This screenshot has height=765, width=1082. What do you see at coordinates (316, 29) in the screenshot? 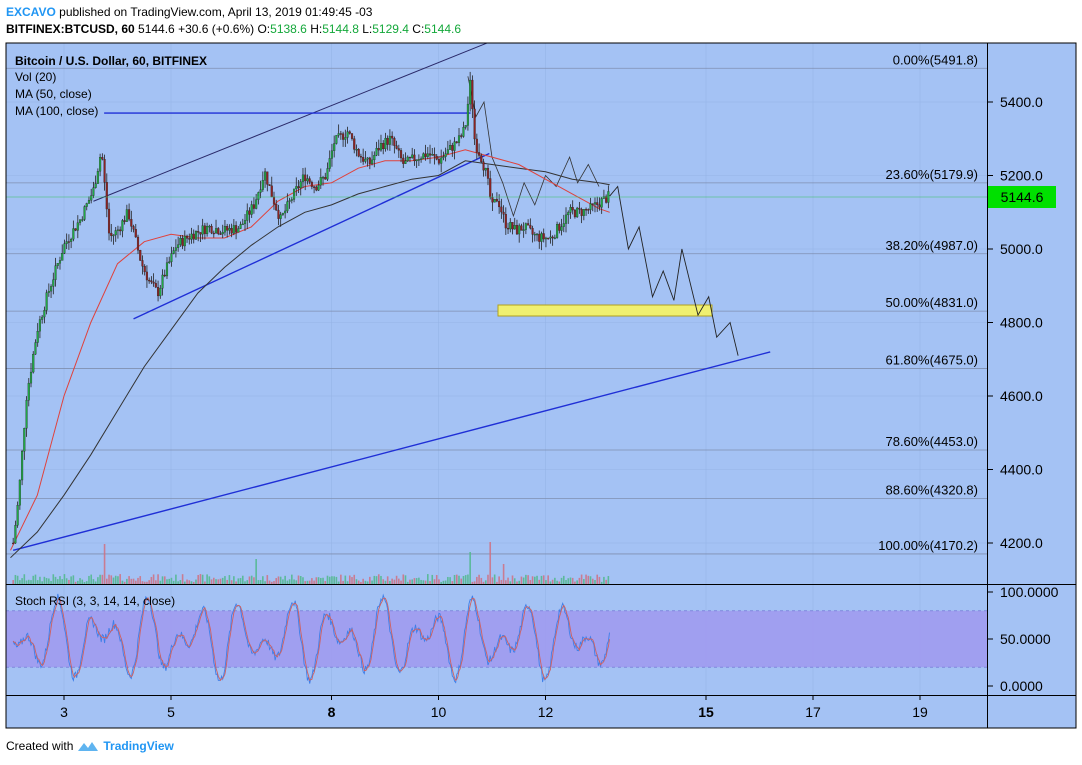
I see `high-label: H:` at bounding box center [316, 29].